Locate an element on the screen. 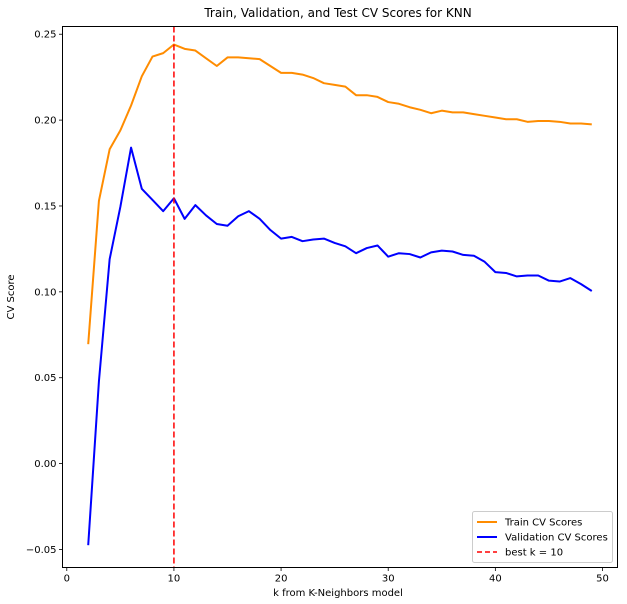  y-axis-label: CV Score is located at coordinates (11, 296).